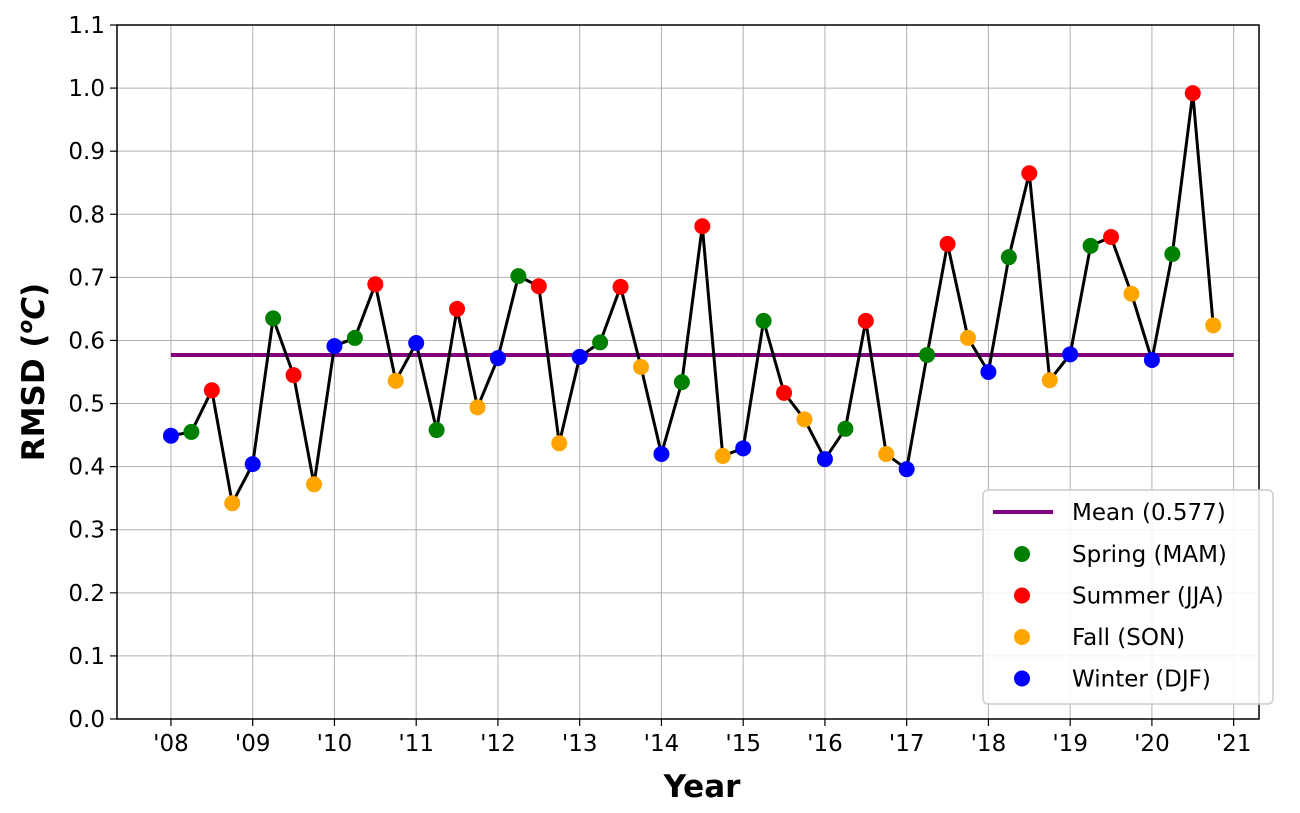  What do you see at coordinates (86, 26) in the screenshot?
I see `y-tick-label: 1.1` at bounding box center [86, 26].